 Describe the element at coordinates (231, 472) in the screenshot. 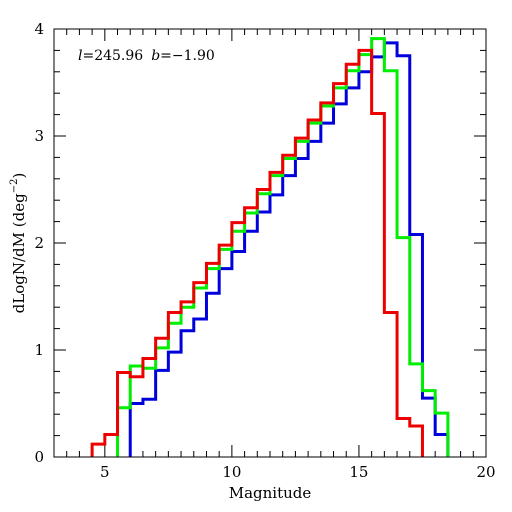

I see `x-tick-label: 10` at that location.